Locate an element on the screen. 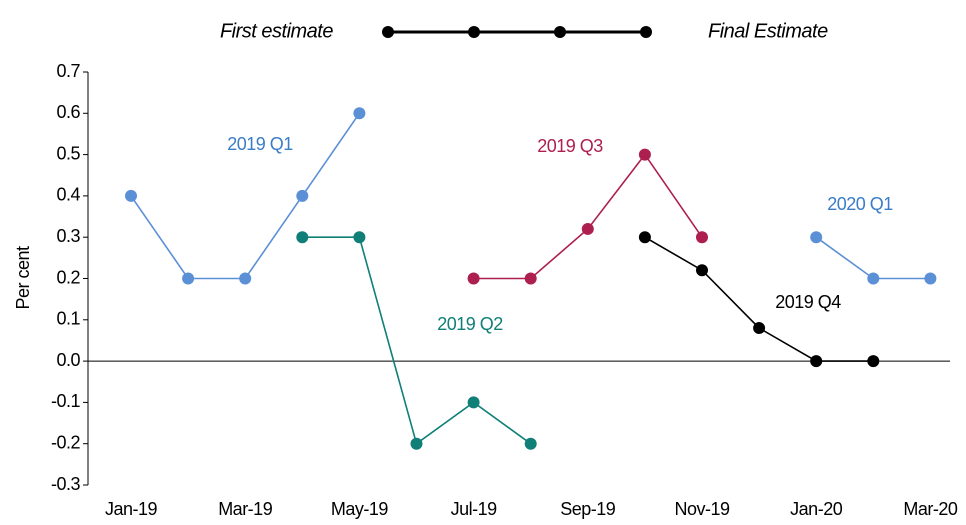  y-tick-label: 0.5 is located at coordinates (68, 153).